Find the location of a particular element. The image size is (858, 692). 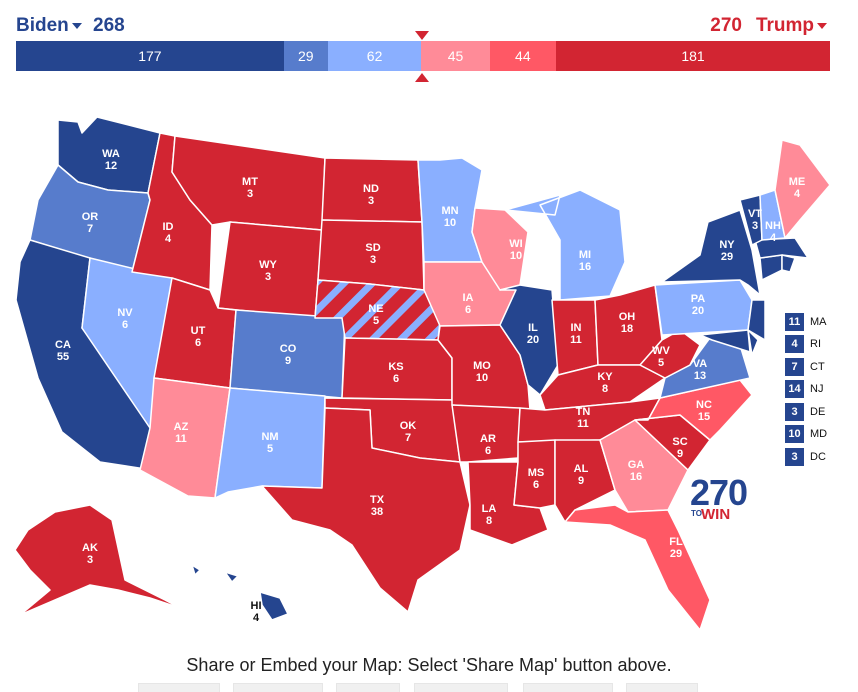

svg-text:MT3: MT 3 is located at coordinates (250, 188).